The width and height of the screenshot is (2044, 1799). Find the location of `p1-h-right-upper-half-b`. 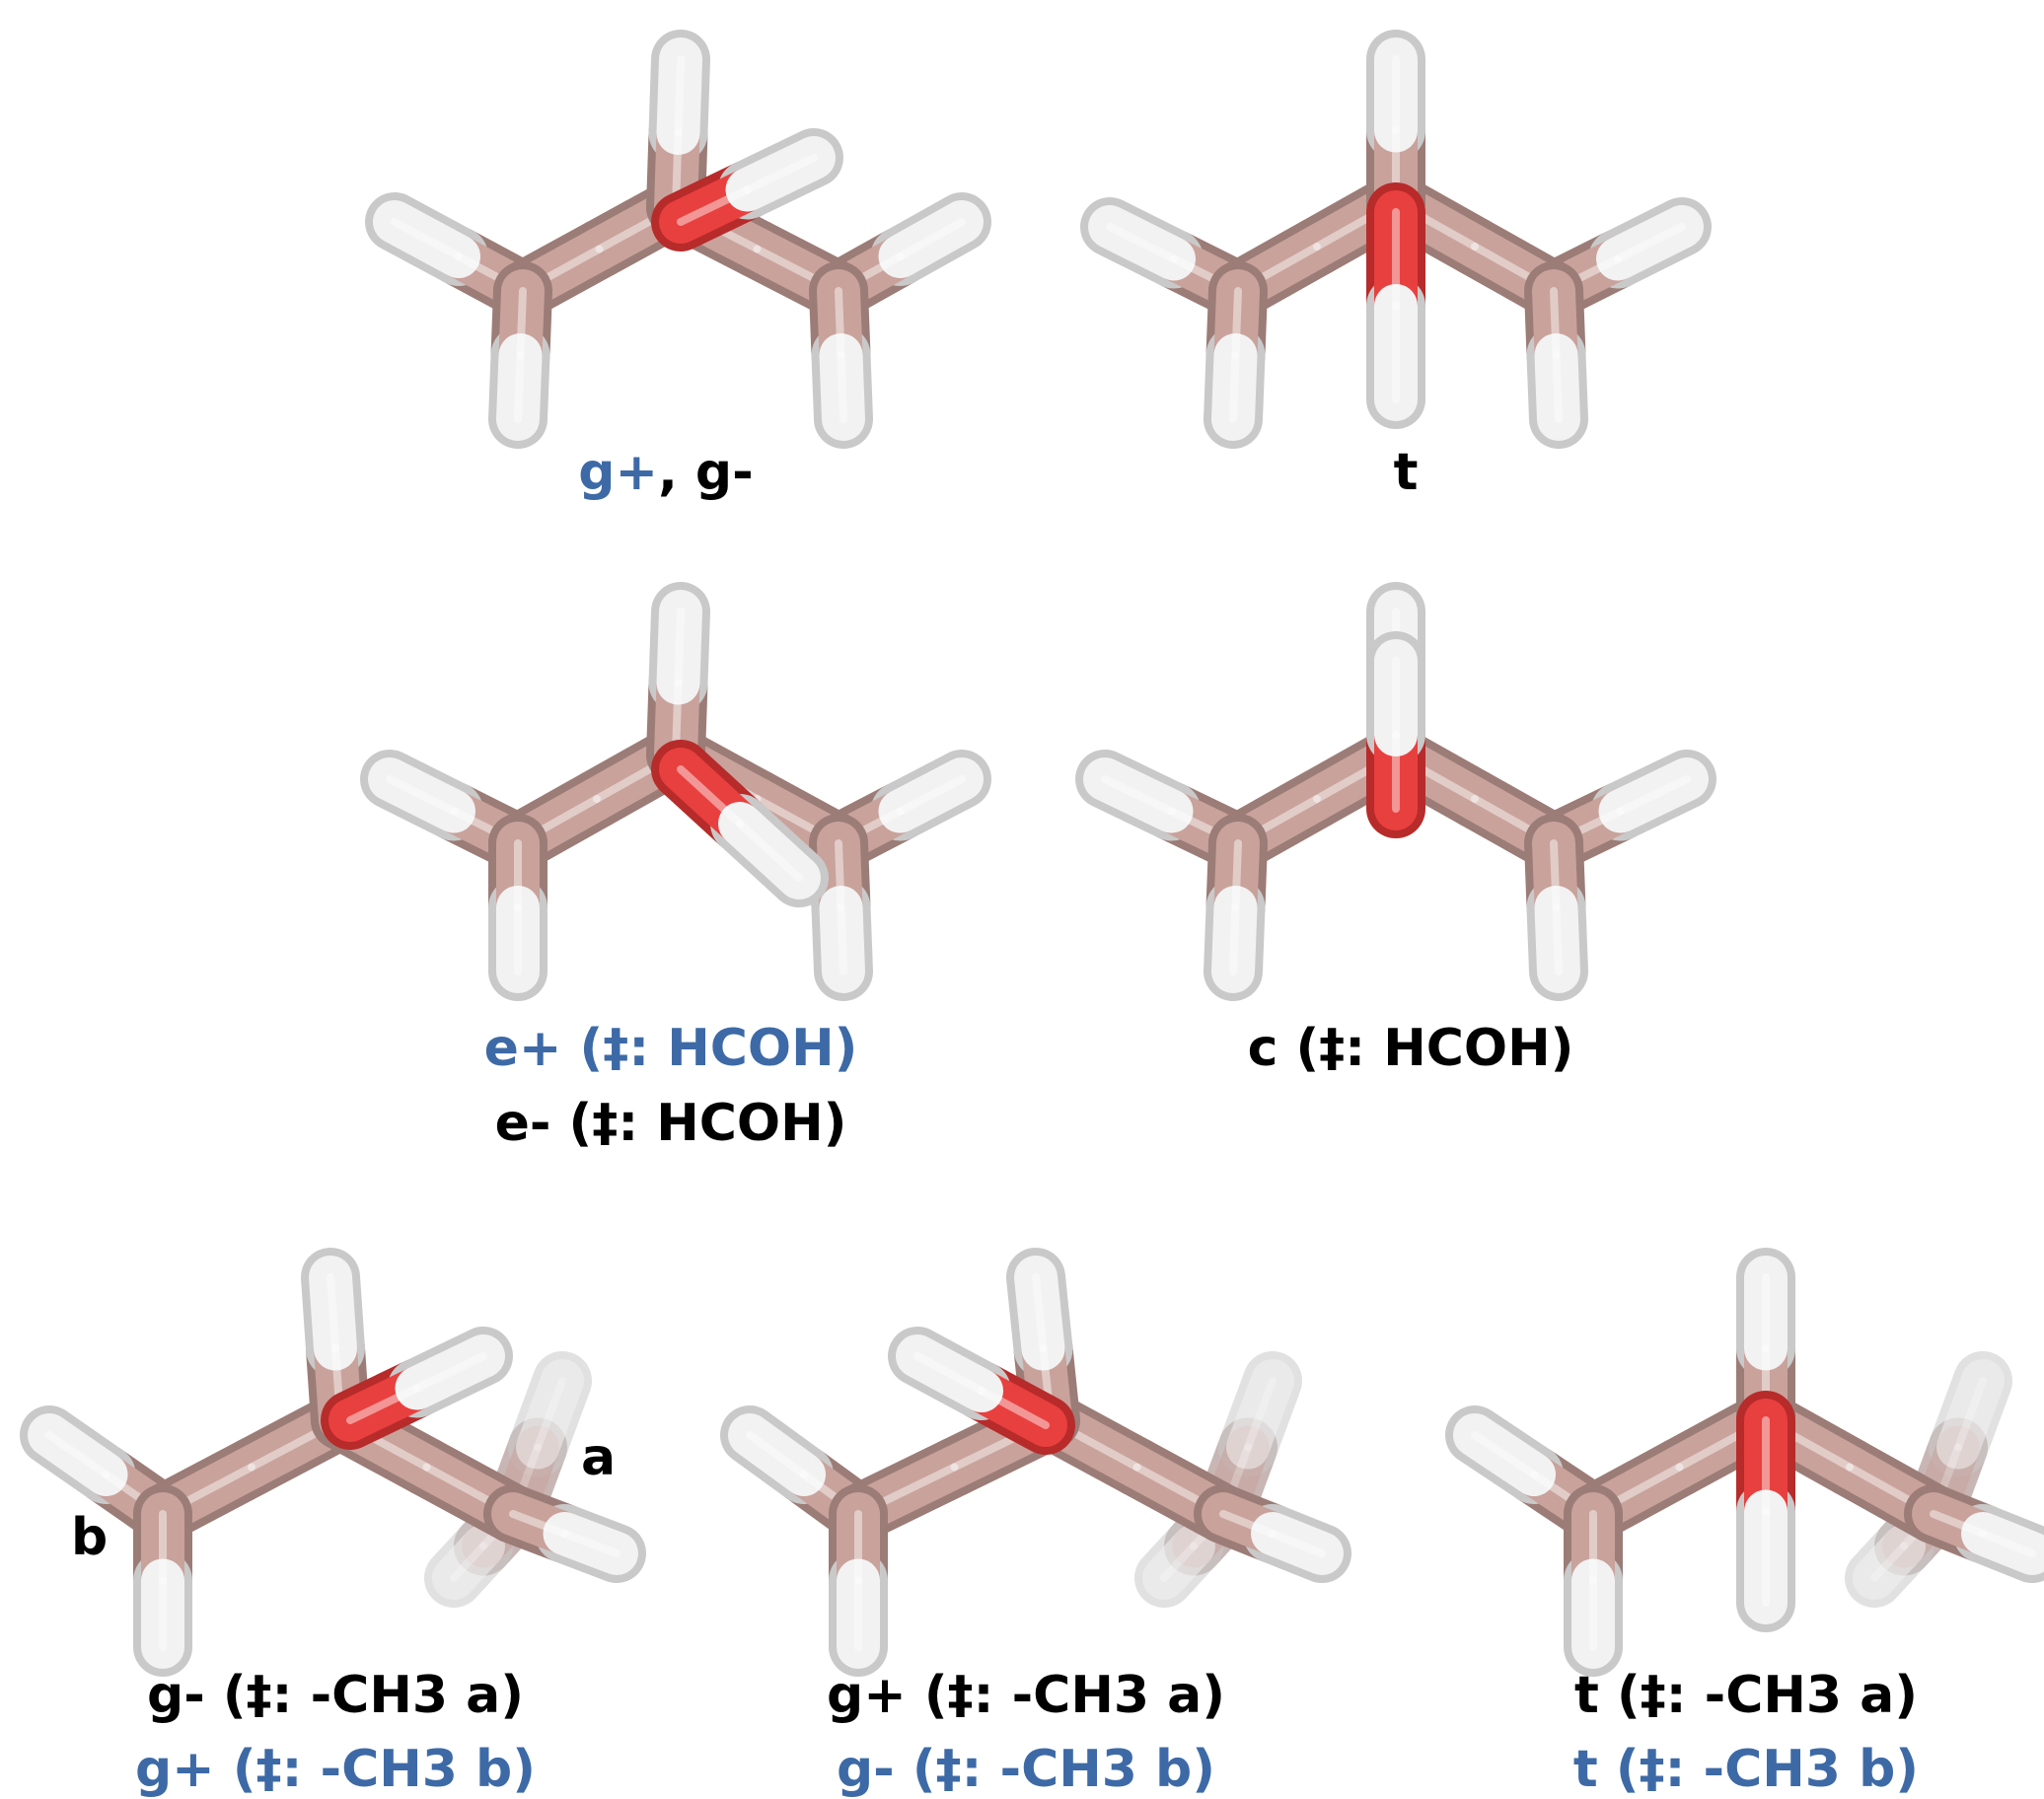

p1-h-right-upper-half-b is located at coordinates (931, 239).